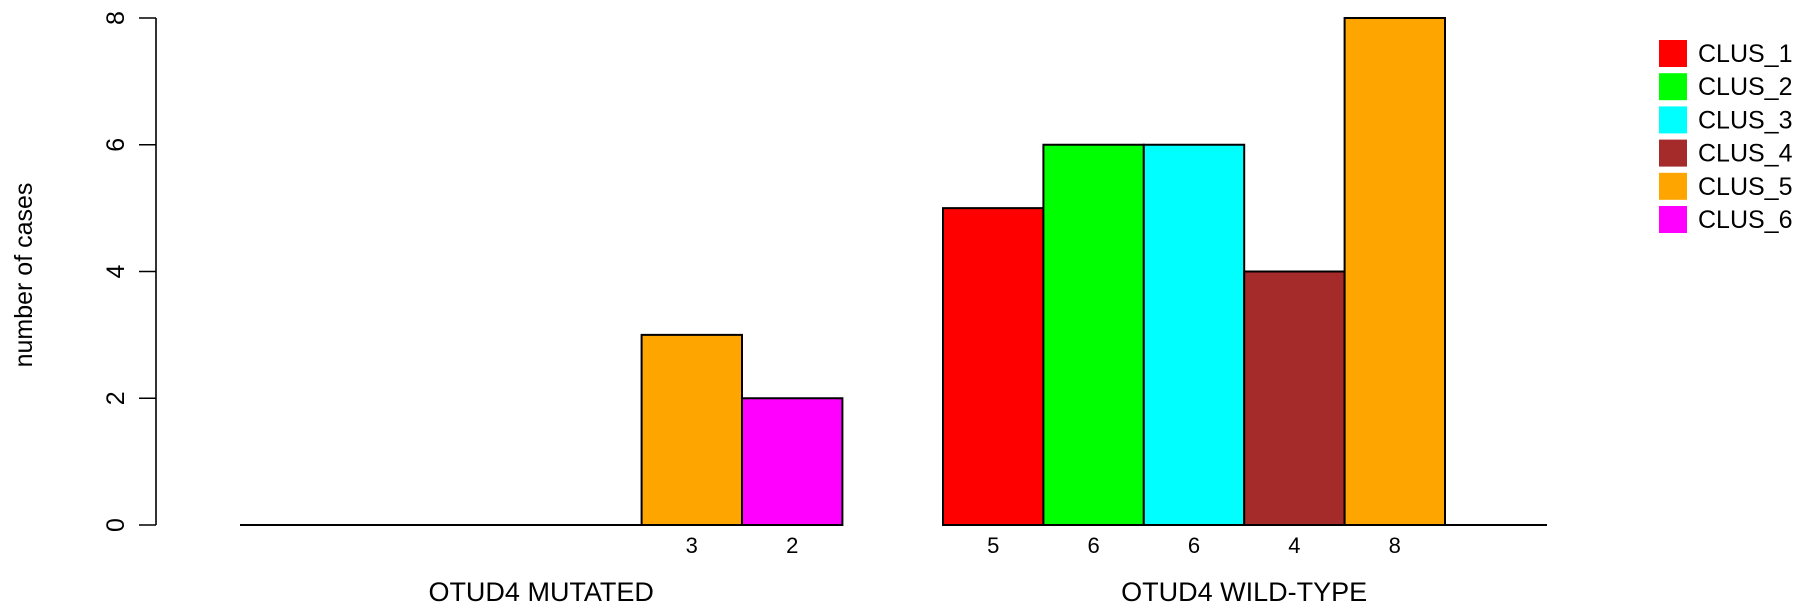 Image resolution: width=1817 pixels, height=608 pixels. Describe the element at coordinates (24, 275) in the screenshot. I see `y-axis-label: number of cases` at that location.